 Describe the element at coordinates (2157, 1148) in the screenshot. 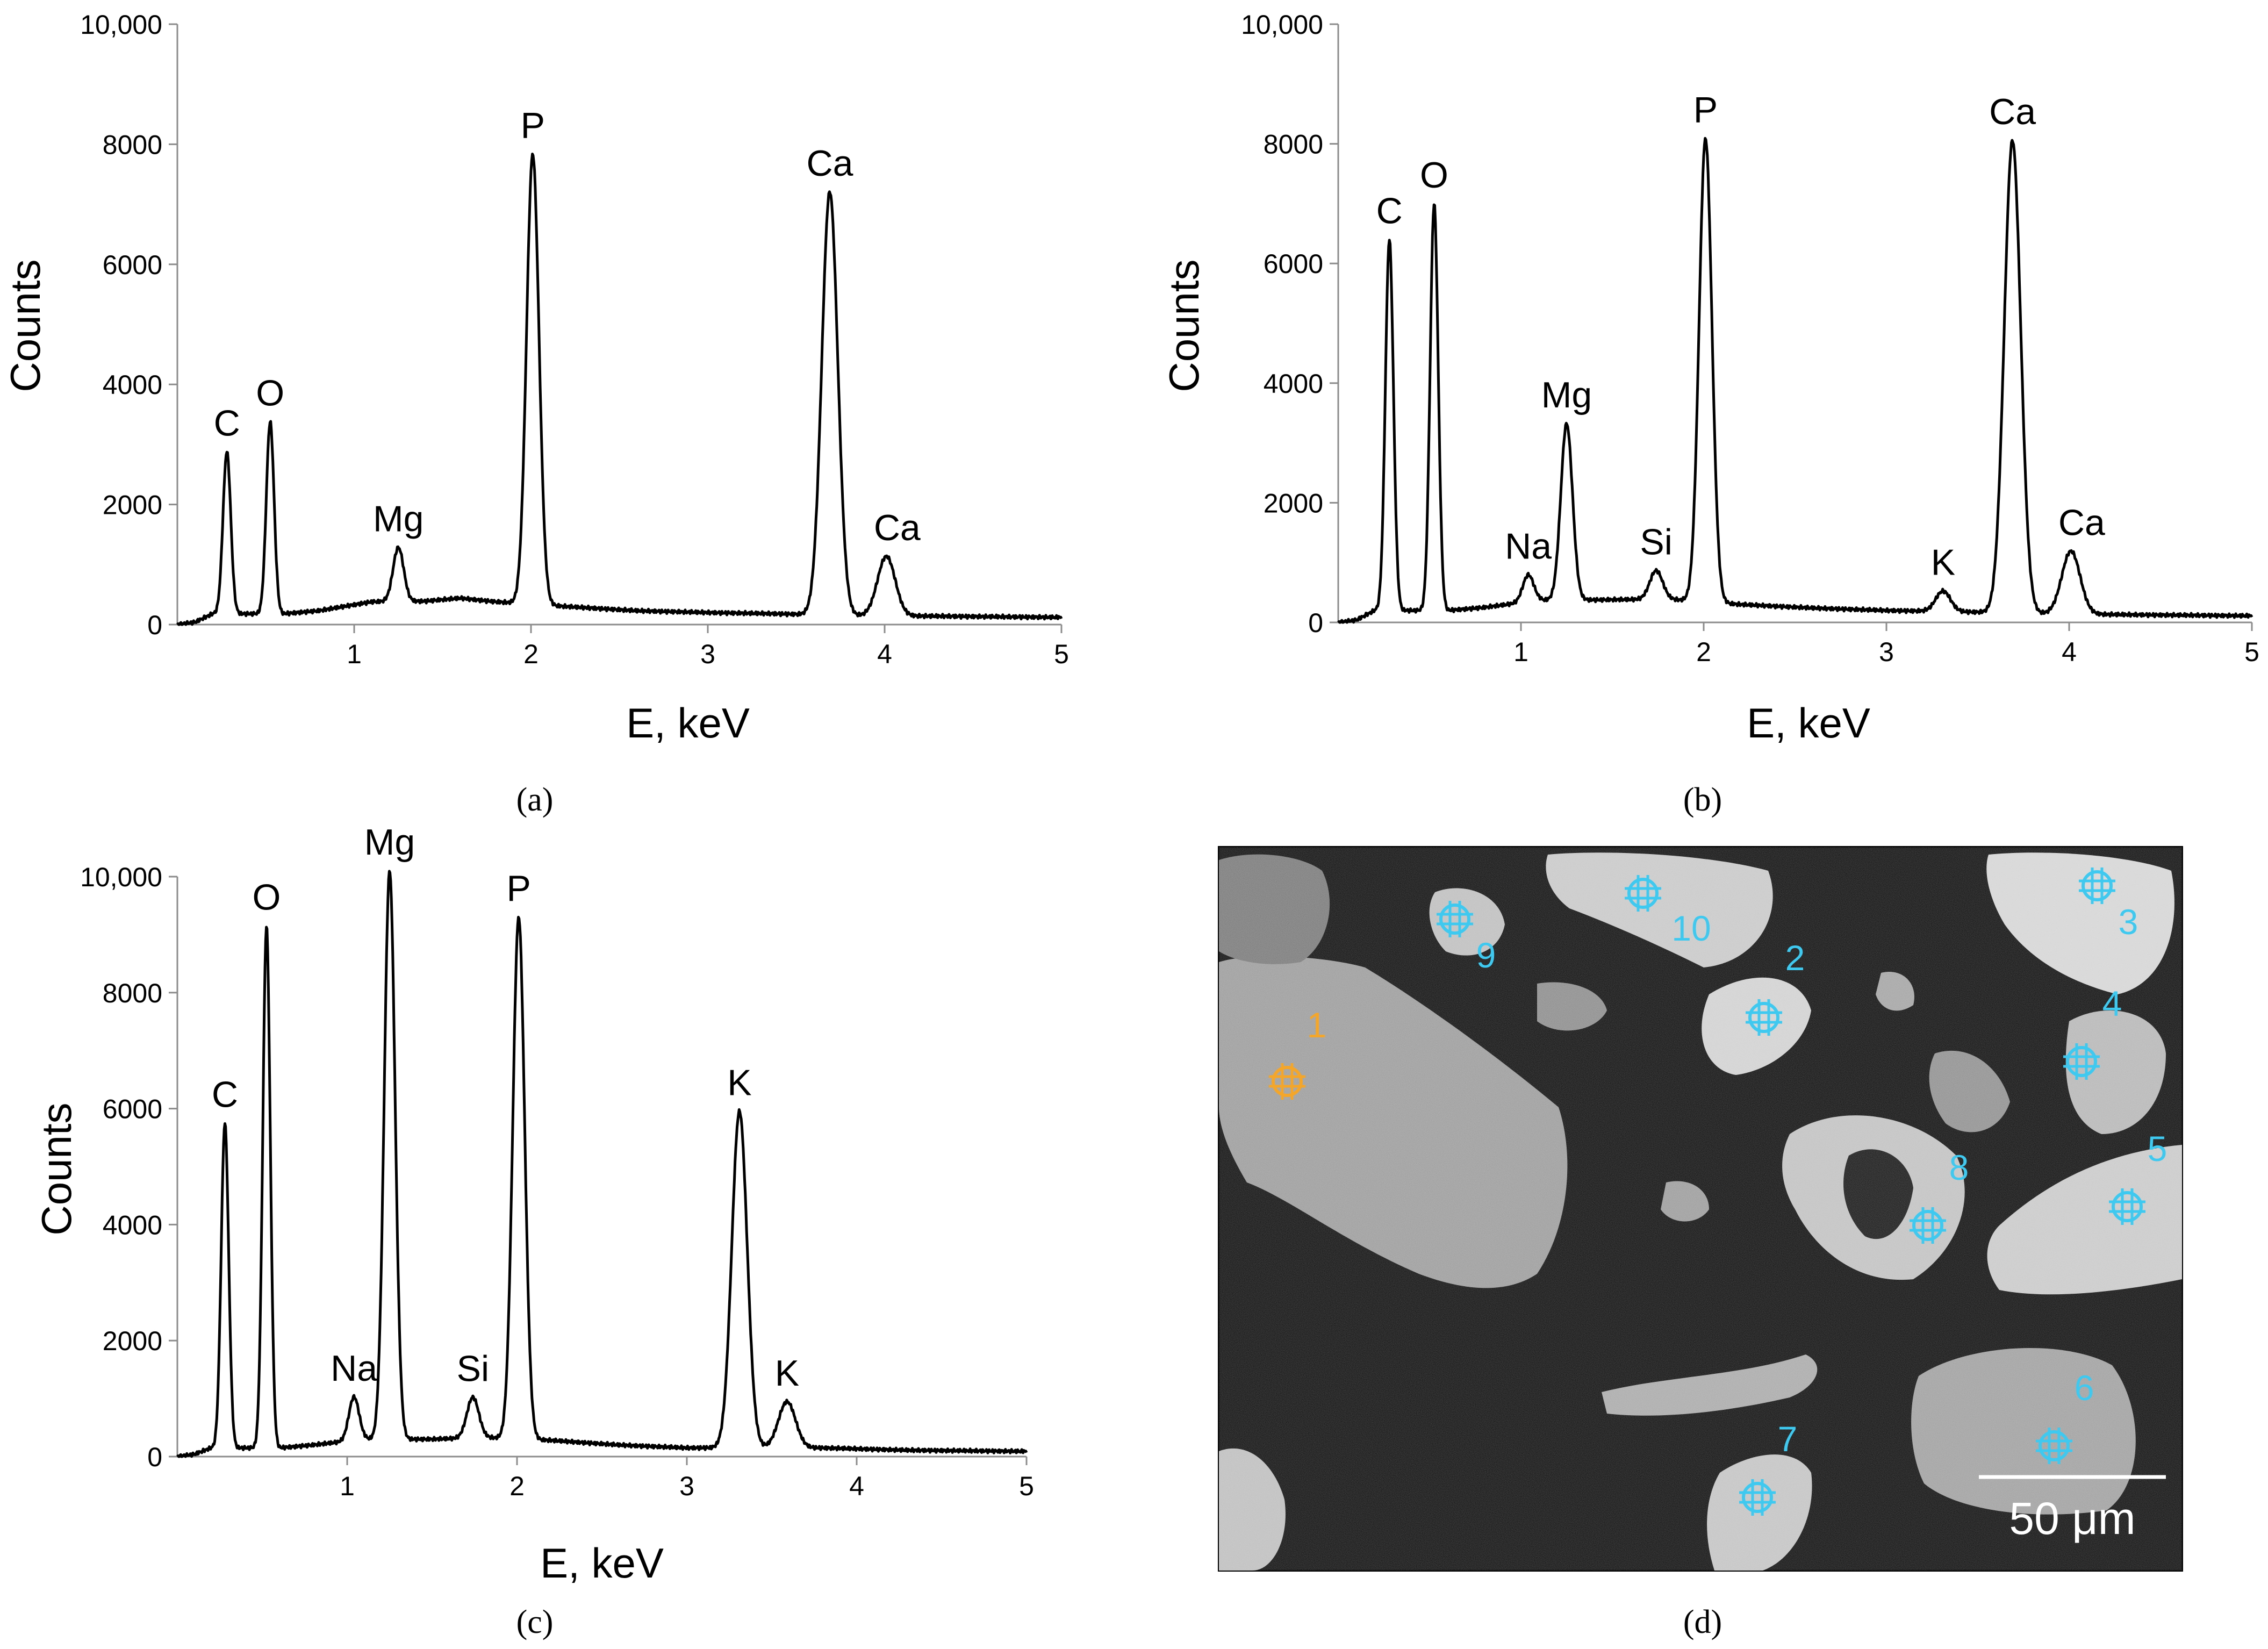

I see `point-label: 5` at that location.